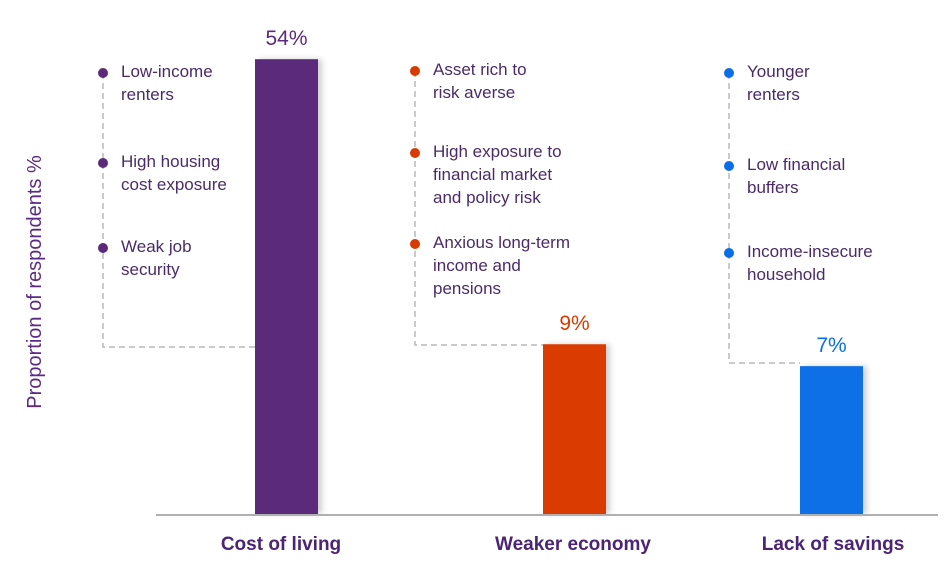  I want to click on annotation-line: buffers, so click(773, 187).